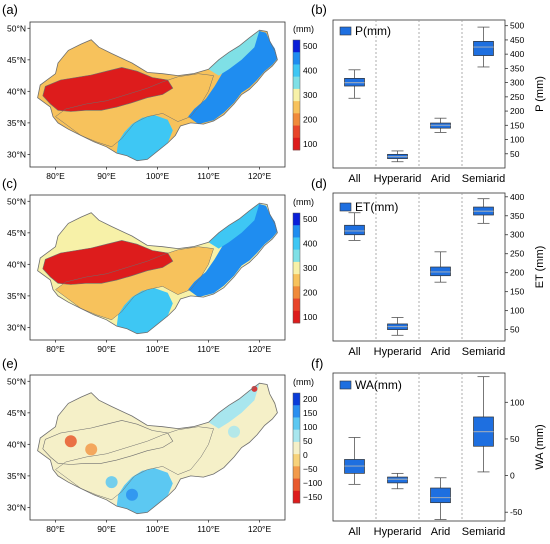 The width and height of the screenshot is (550, 544). What do you see at coordinates (540, 267) in the screenshot?
I see `y-axis-label: ET (mm)` at bounding box center [540, 267].